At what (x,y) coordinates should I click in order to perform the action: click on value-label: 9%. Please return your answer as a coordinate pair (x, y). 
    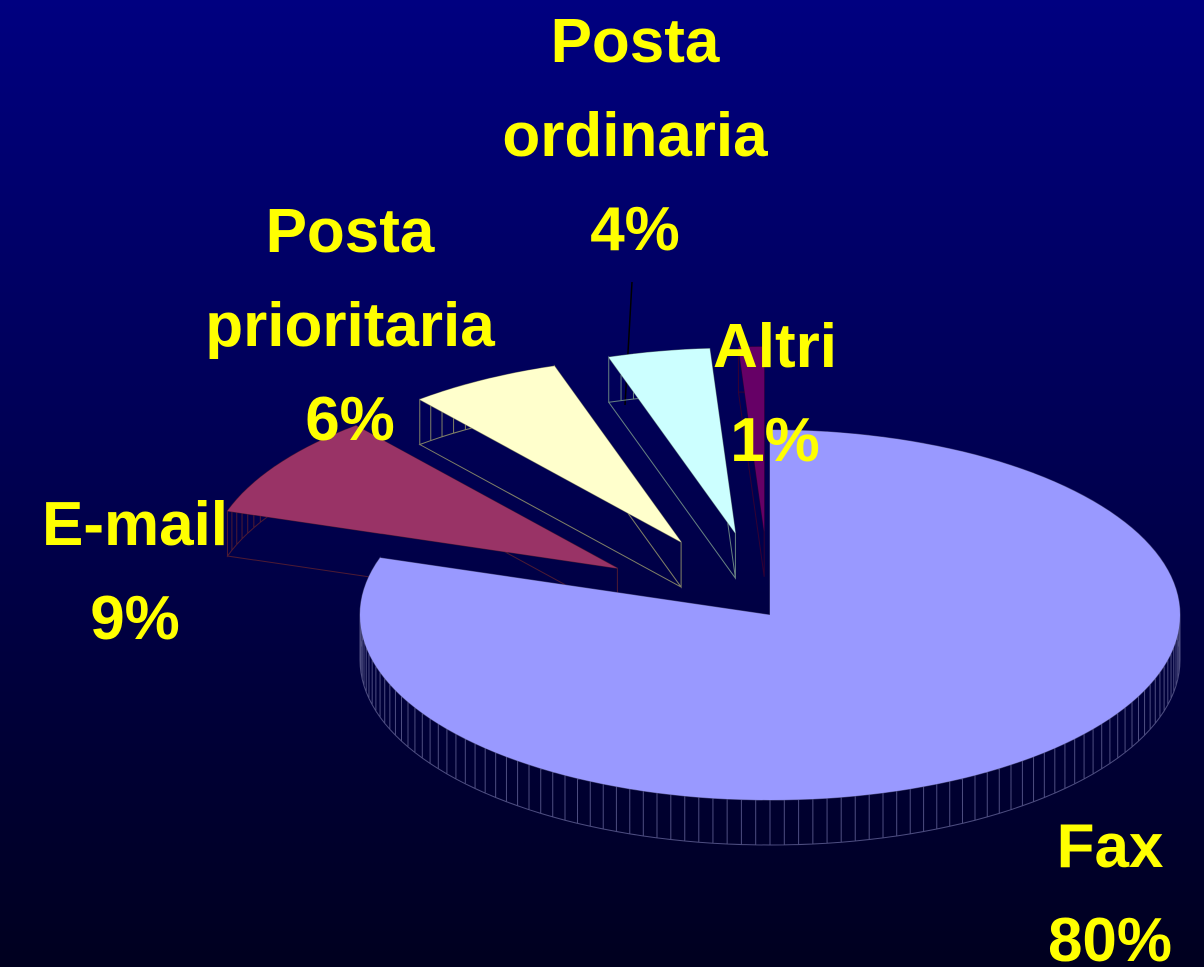
    Looking at the image, I should click on (135, 618).